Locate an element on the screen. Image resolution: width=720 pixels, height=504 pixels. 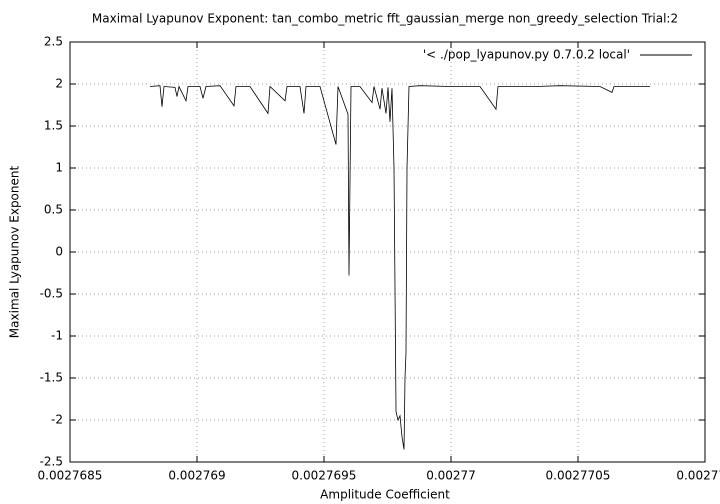
x-tick-label: 0.002771 is located at coordinates (698, 476).